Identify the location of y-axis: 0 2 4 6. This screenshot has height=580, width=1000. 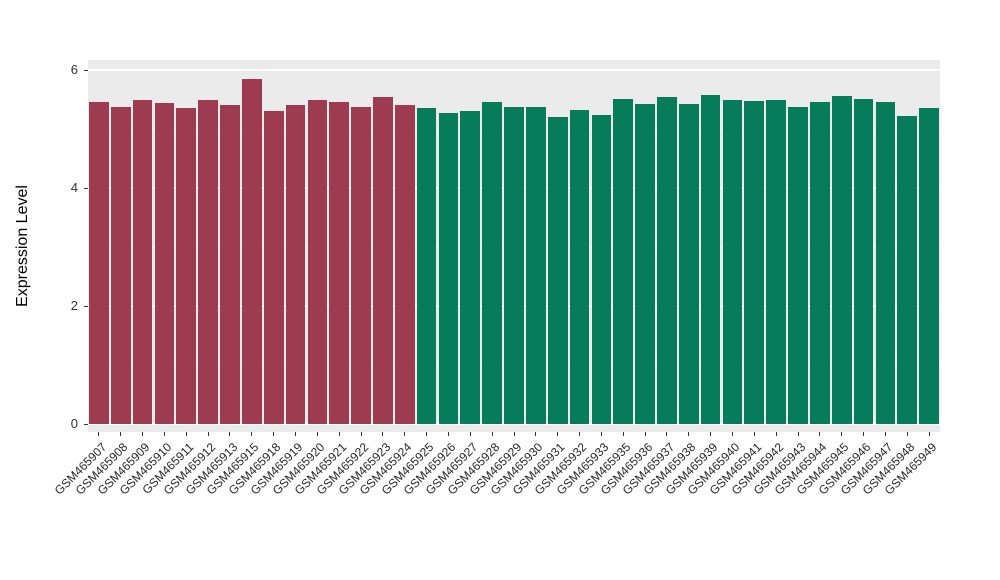
(44, 290).